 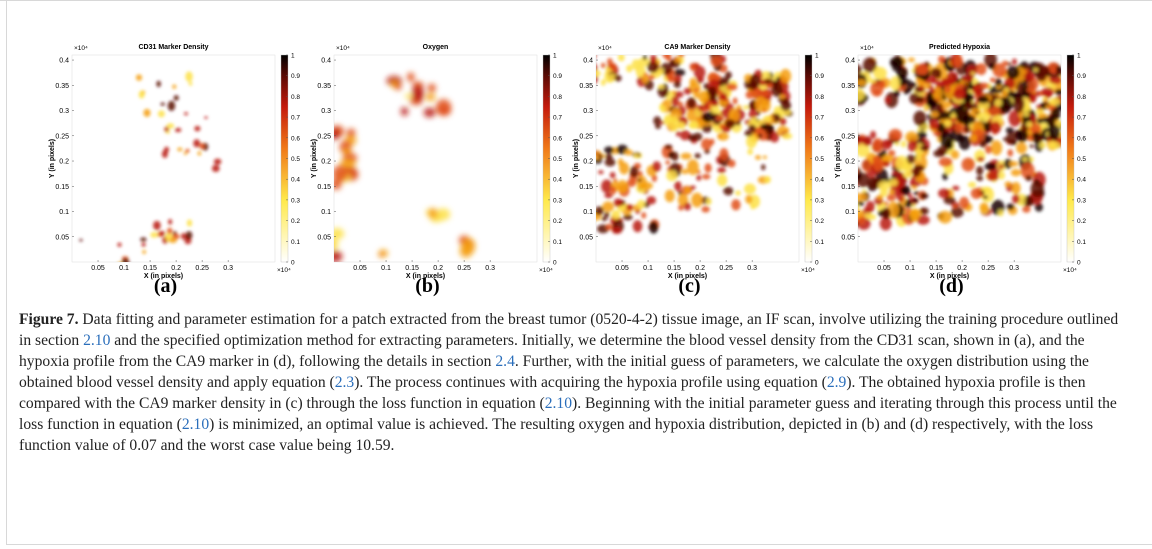 What do you see at coordinates (949, 276) in the screenshot?
I see `x-axis-label: X (in pixels)` at bounding box center [949, 276].